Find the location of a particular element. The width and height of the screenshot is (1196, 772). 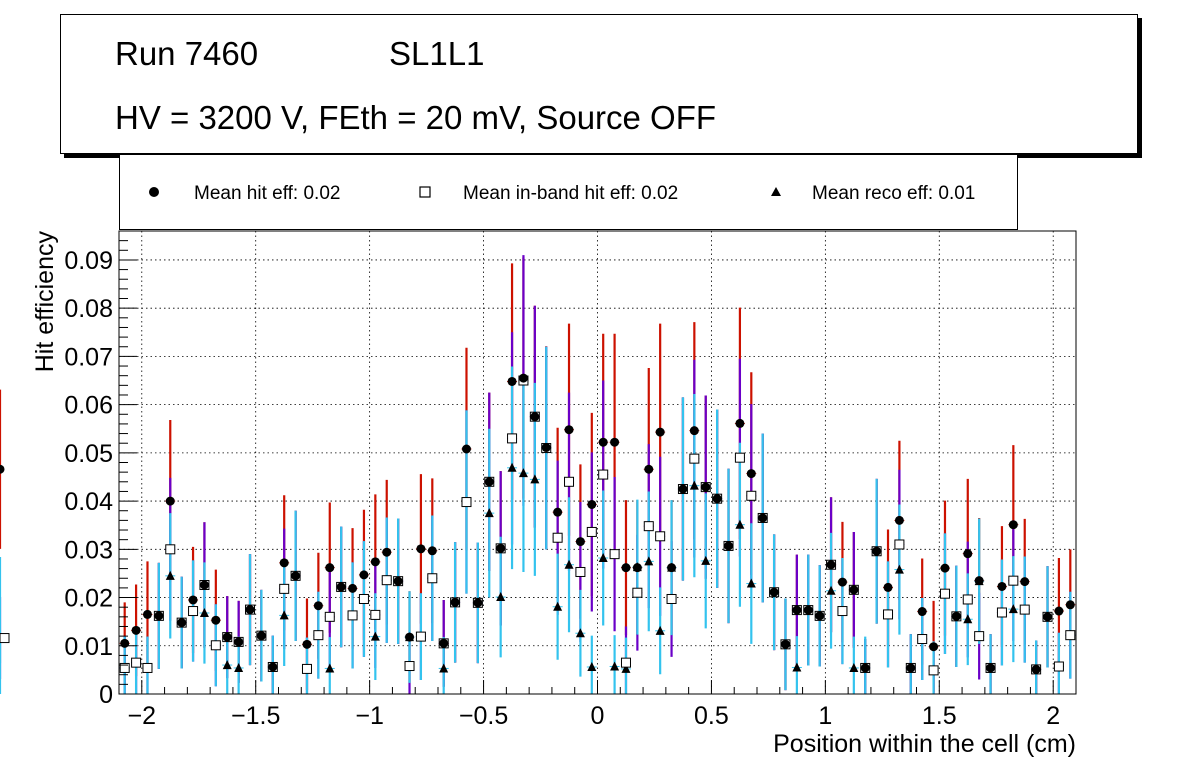

layer-label: SL1L1 is located at coordinates (437, 53).